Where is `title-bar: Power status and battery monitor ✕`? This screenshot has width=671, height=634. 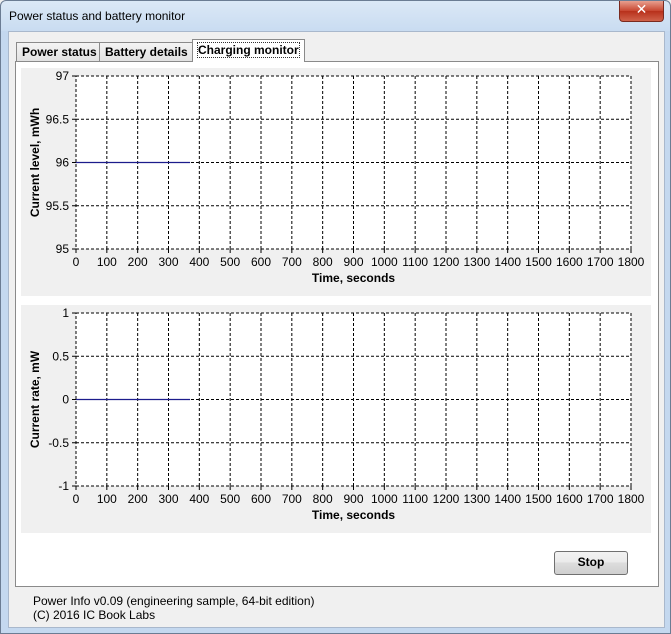 title-bar: Power status and battery monitor ✕ is located at coordinates (335, 16).